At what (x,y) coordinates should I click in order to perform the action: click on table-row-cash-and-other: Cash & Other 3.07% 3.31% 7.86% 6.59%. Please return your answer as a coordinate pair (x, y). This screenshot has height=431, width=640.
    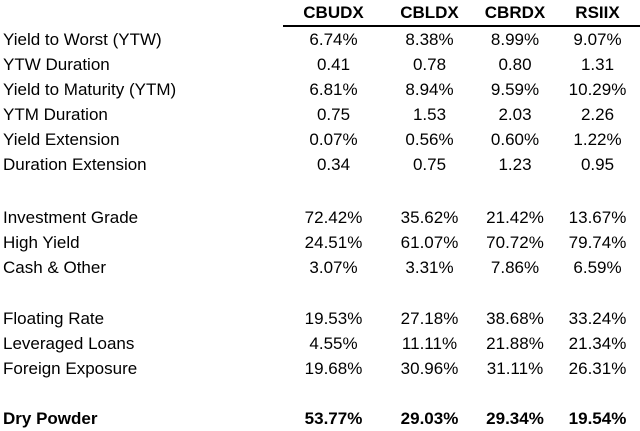
    Looking at the image, I should click on (320, 267).